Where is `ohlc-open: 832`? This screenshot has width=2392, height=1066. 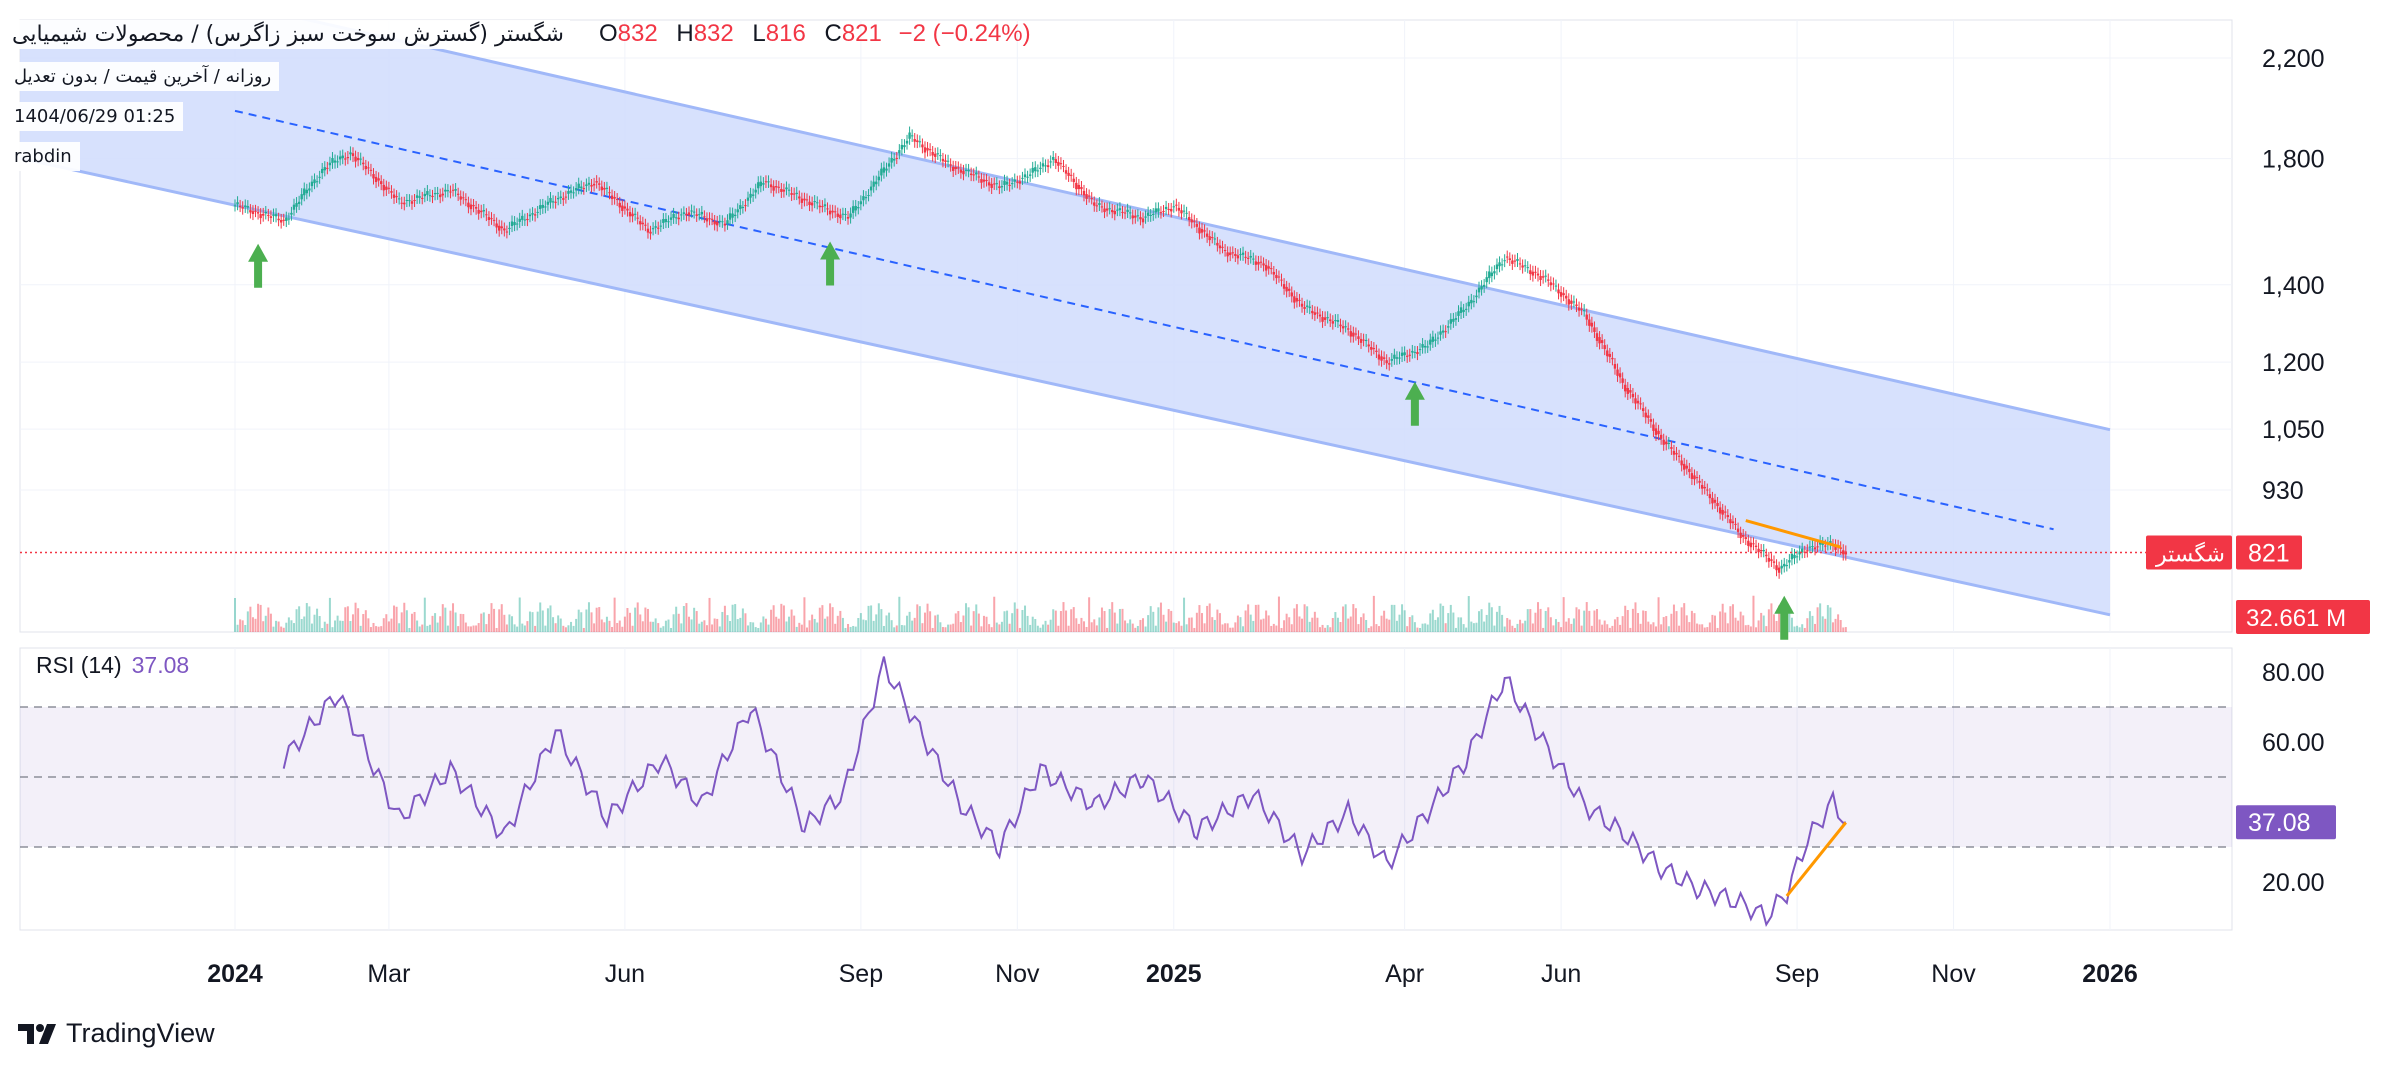
ohlc-open: 832 is located at coordinates (637, 33).